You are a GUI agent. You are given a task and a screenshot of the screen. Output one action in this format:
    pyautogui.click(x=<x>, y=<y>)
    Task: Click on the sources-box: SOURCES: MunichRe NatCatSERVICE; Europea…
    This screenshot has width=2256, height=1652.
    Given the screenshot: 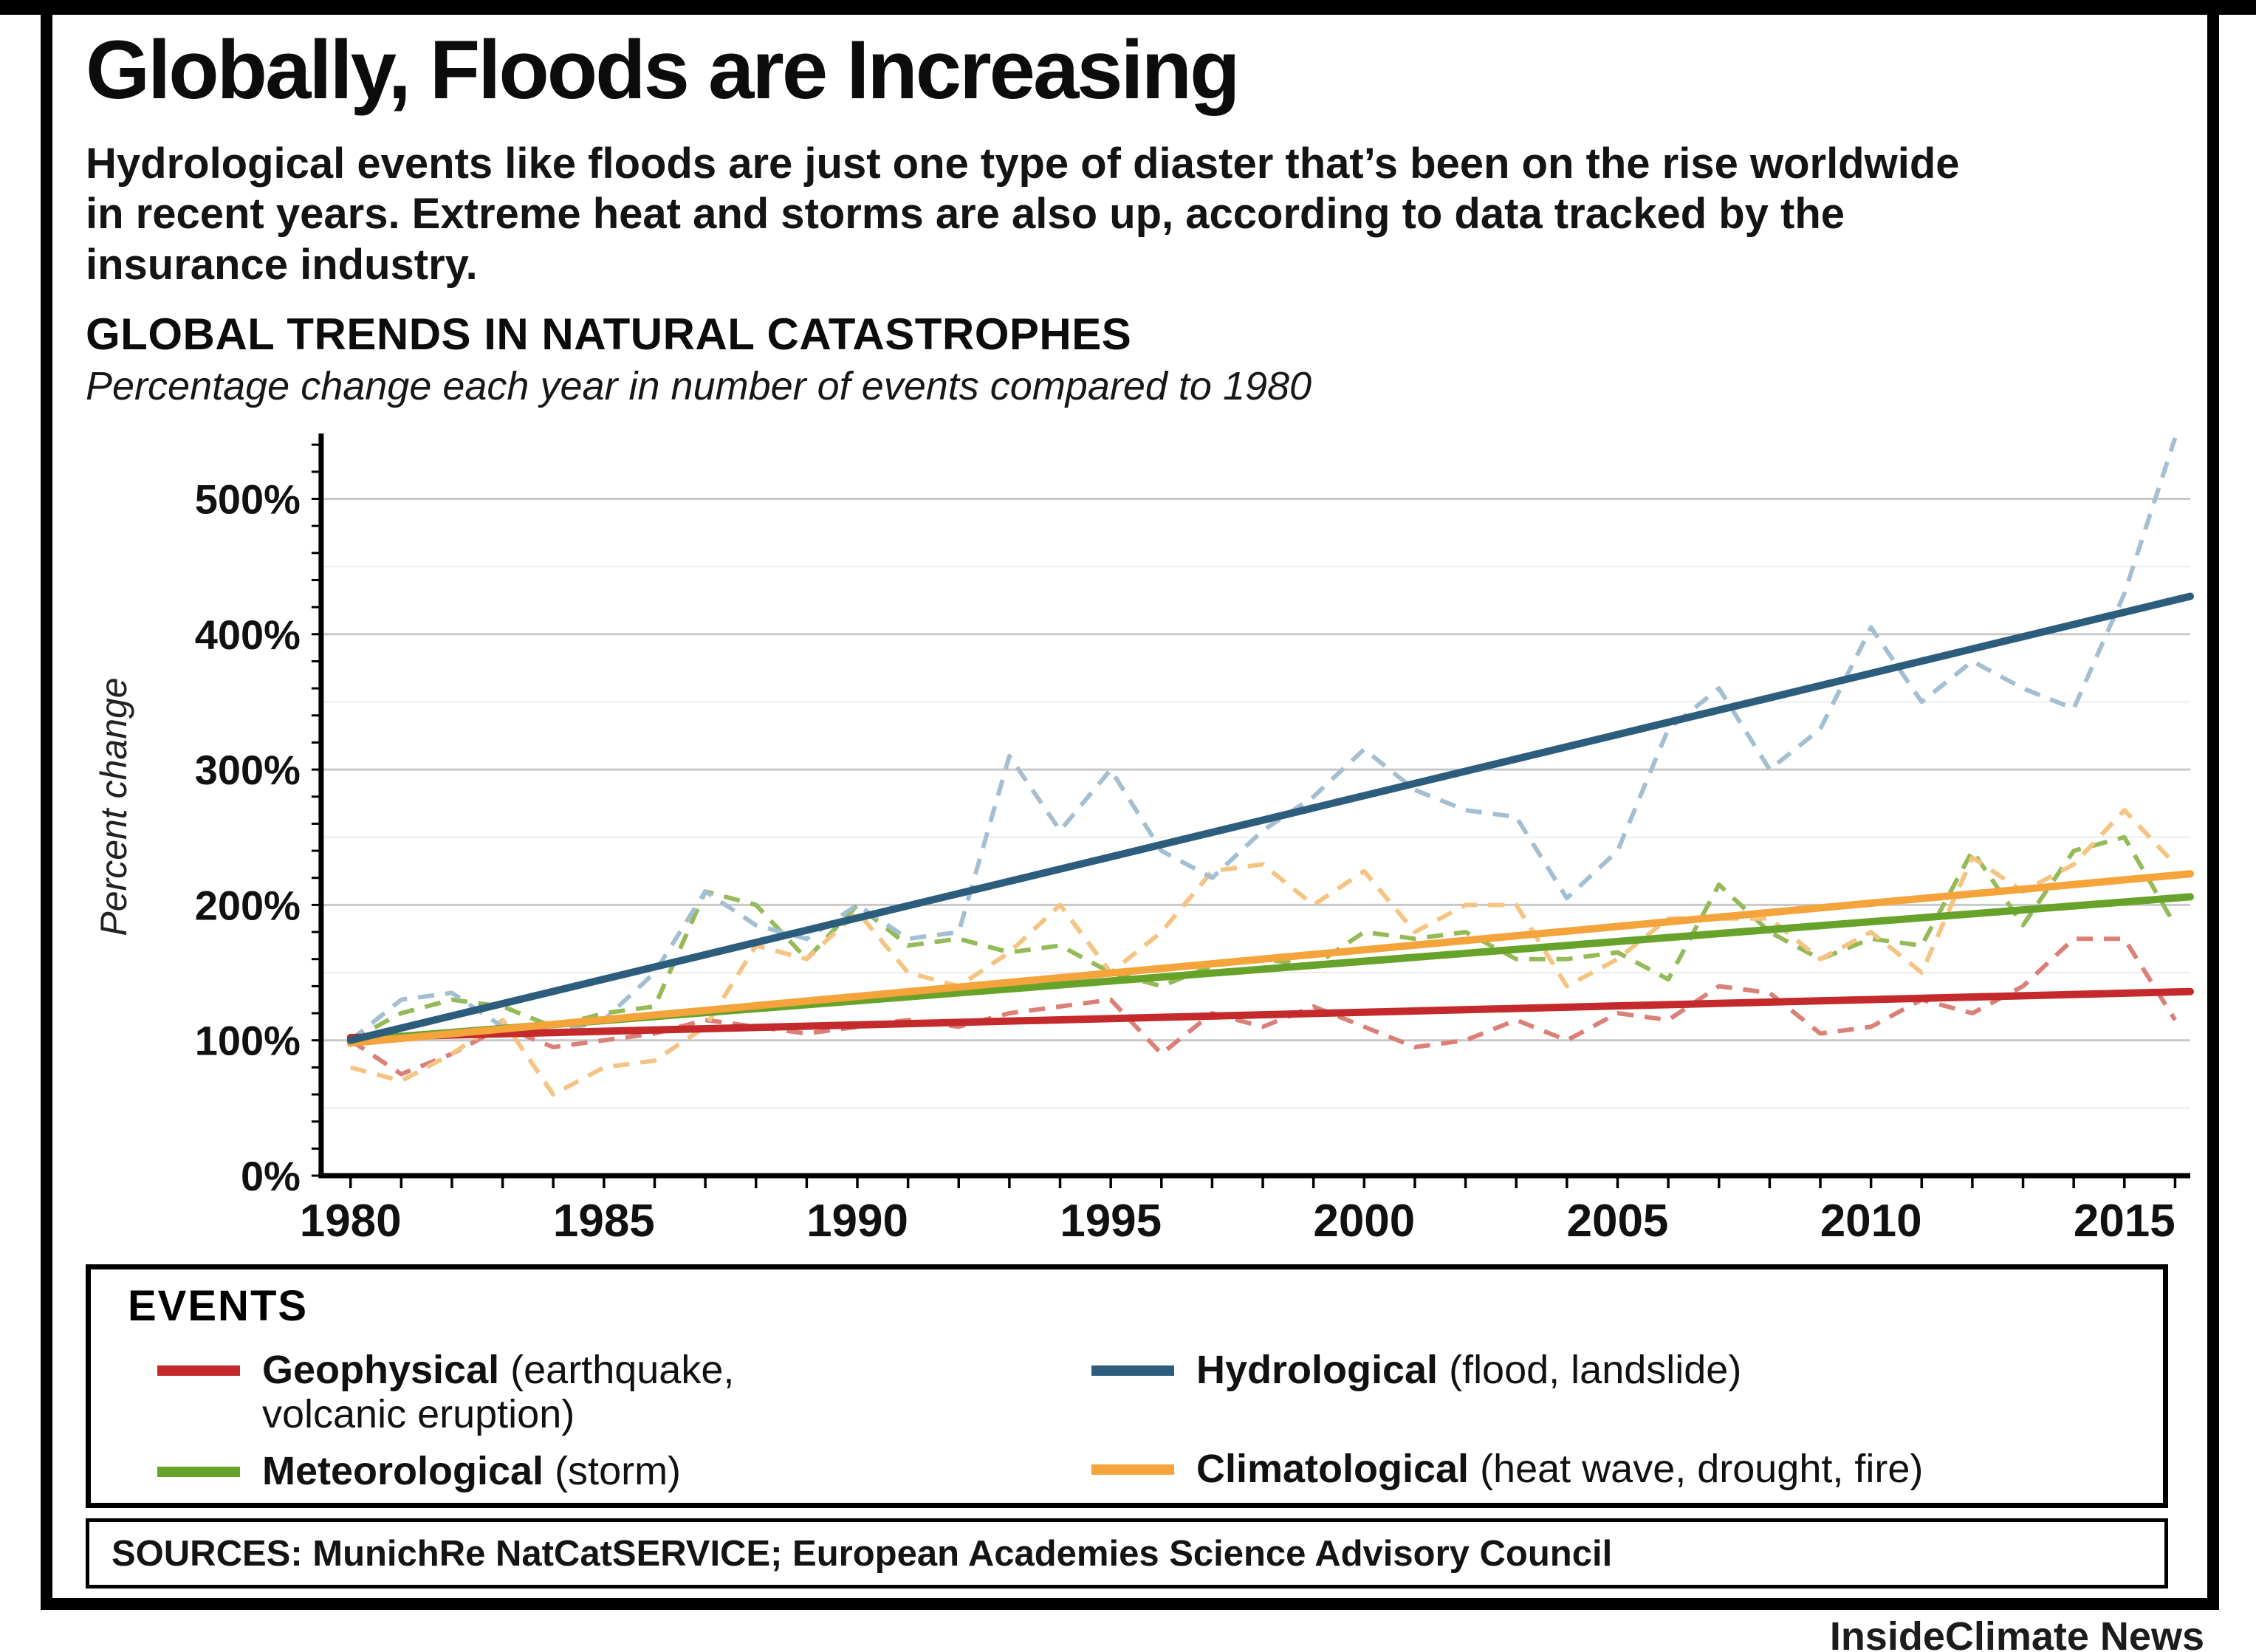 What is the action you would take?
    pyautogui.click(x=1127, y=1553)
    